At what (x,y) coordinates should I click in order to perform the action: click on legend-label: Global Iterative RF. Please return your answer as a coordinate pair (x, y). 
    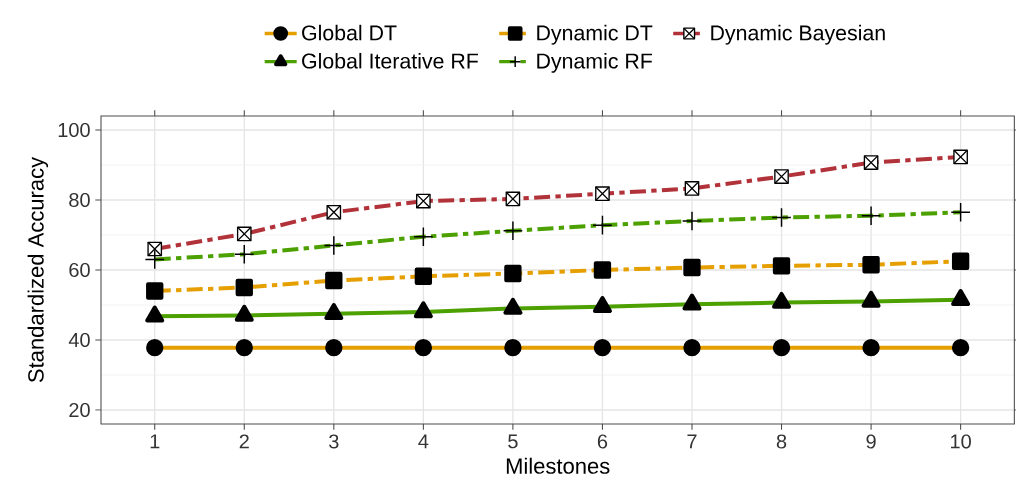
    Looking at the image, I should click on (390, 61).